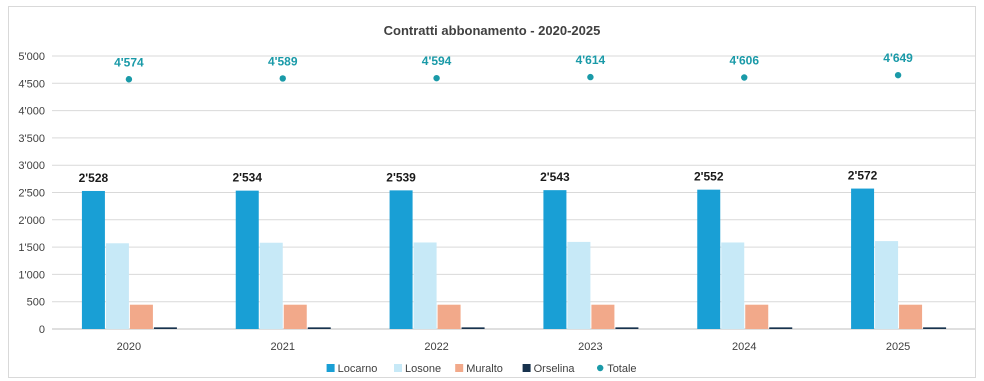 The height and width of the screenshot is (381, 984). Describe the element at coordinates (31, 166) in the screenshot. I see `y-tick-label: 3'000` at that location.